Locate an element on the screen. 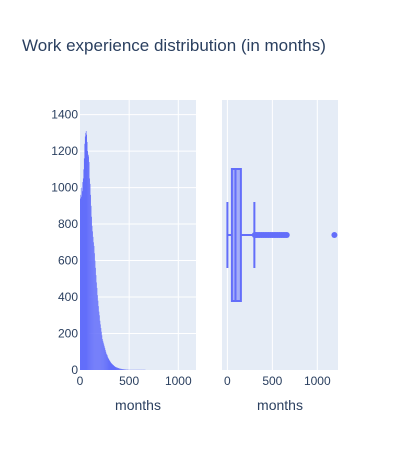 The height and width of the screenshot is (450, 418). histogram-x-tick-labels: 0 500 1000 is located at coordinates (134, 381).